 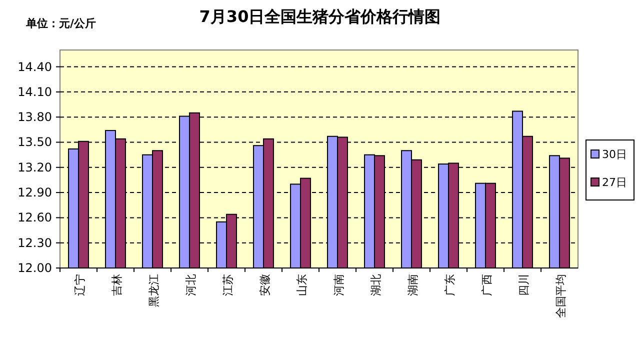 What do you see at coordinates (320, 16) in the screenshot?
I see `chart-title: 7月30日全国生猪分省价格行情图` at bounding box center [320, 16].